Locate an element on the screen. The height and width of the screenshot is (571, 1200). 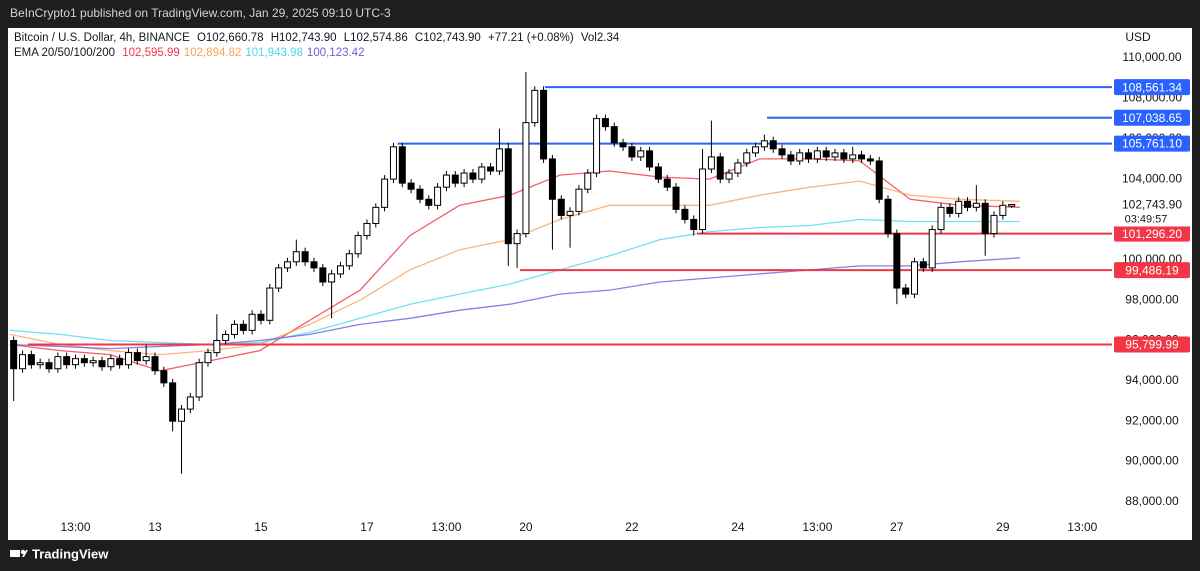
change: +77.21 (+0.08%) is located at coordinates (531, 38).